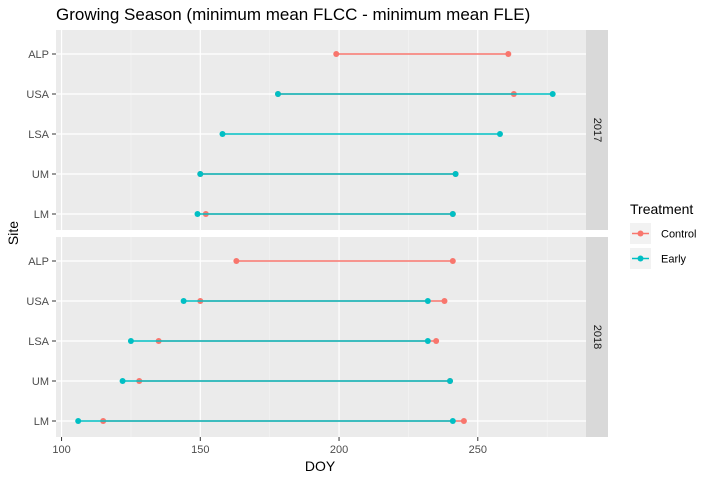 The width and height of the screenshot is (713, 480). I want to click on x-tick-label: 100, so click(61, 450).